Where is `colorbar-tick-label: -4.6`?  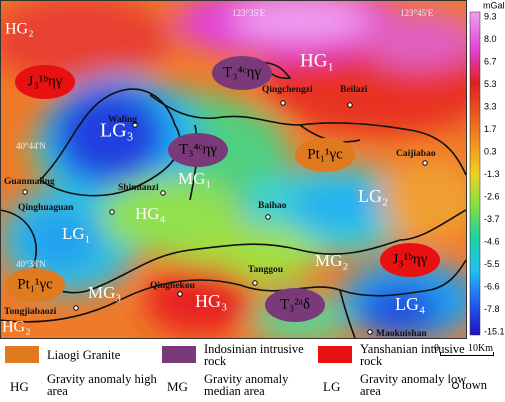 colorbar-tick-label: -4.6 is located at coordinates (492, 241).